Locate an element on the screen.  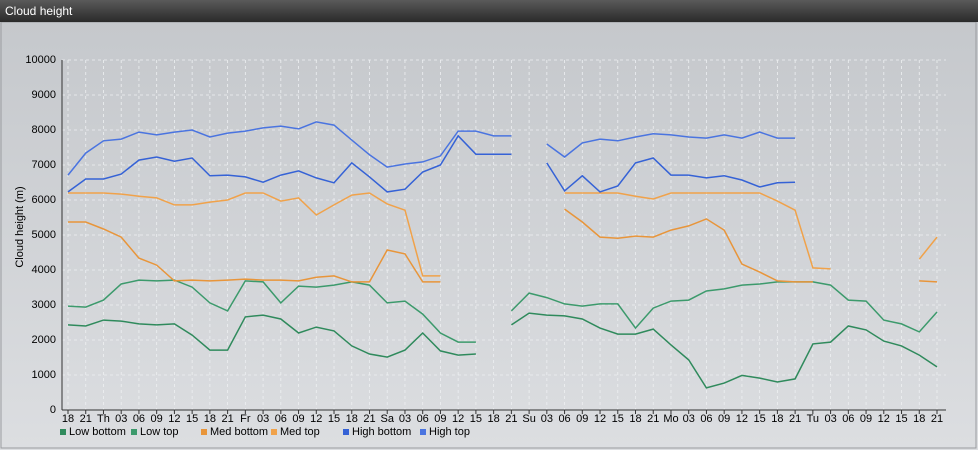
y-tick-label: 9000 is located at coordinates (44, 95).